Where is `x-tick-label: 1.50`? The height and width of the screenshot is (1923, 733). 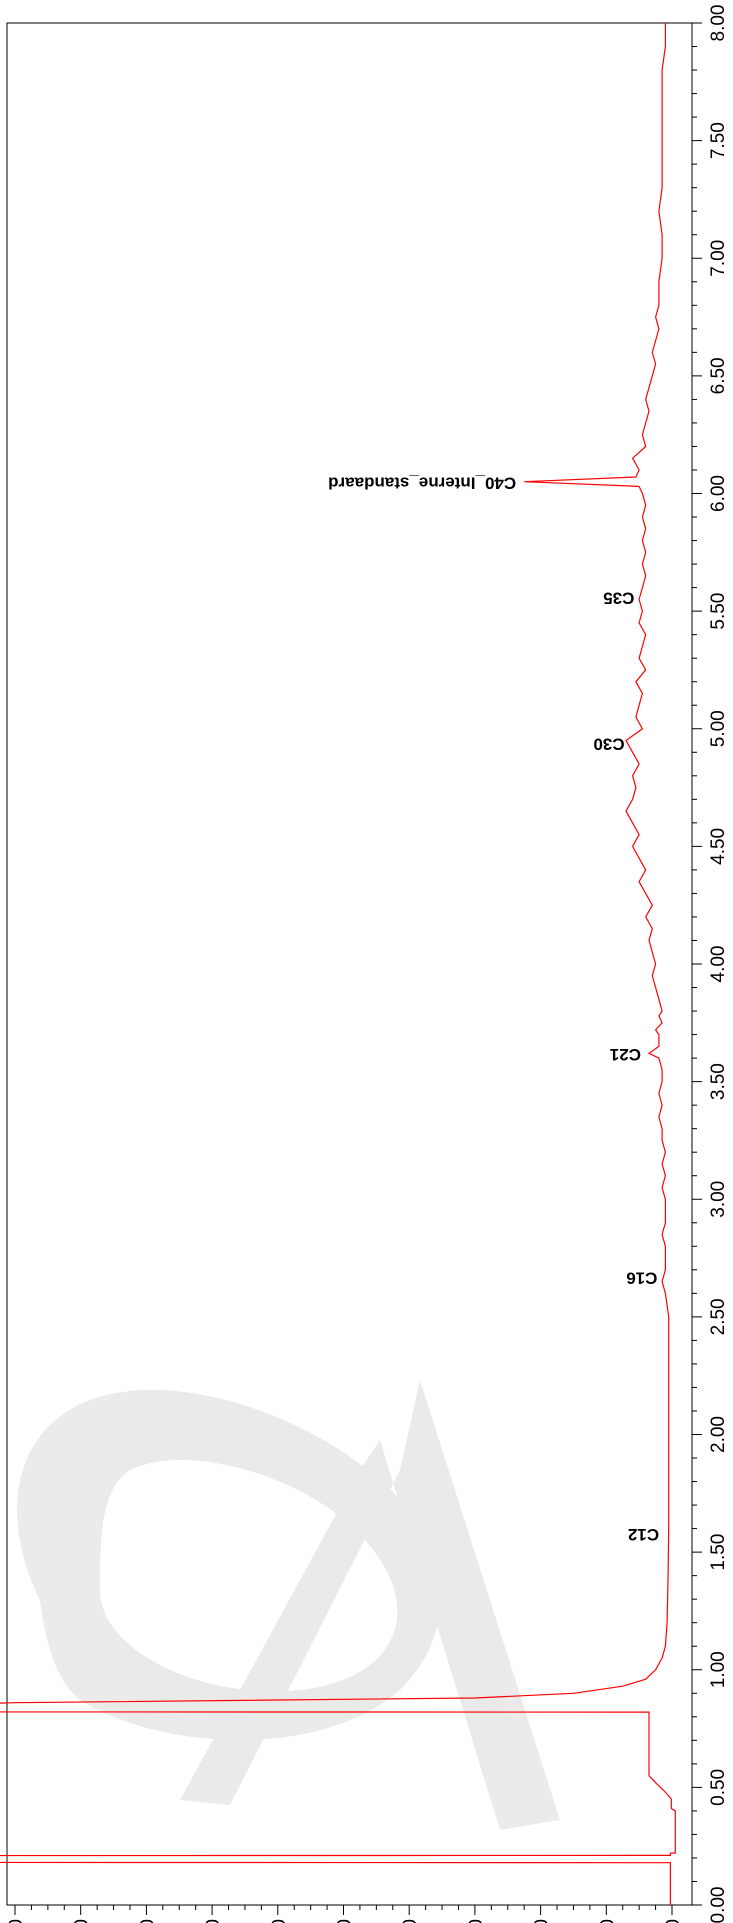 x-tick-label: 1.50 is located at coordinates (718, 1552).